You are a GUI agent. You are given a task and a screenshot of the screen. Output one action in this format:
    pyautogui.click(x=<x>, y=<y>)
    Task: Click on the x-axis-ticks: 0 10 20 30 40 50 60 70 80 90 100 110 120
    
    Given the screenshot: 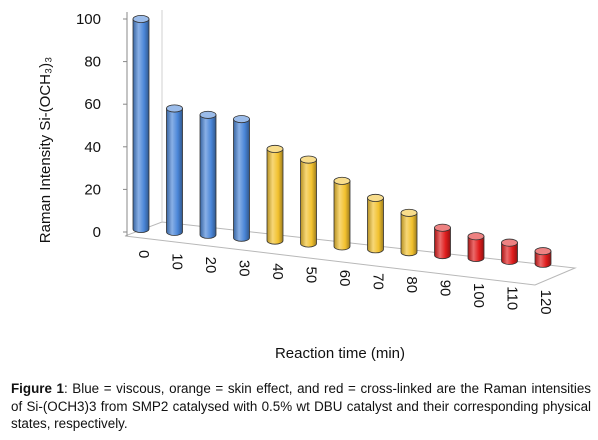 What is the action you would take?
    pyautogui.click(x=344, y=282)
    